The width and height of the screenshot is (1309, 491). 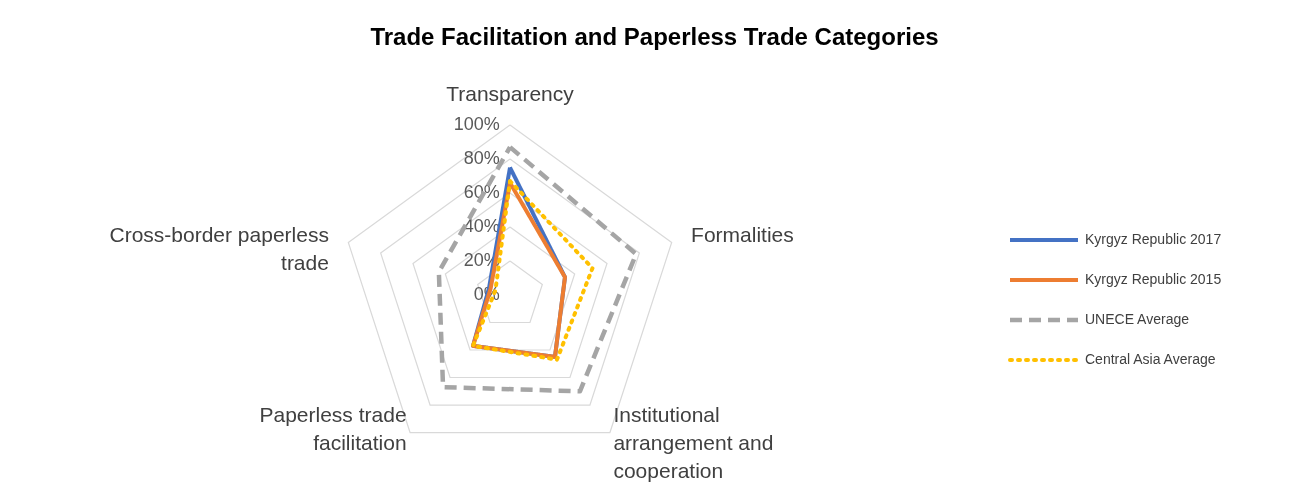 What do you see at coordinates (333, 429) in the screenshot?
I see `spoke-label: Paperless trade facilitation` at bounding box center [333, 429].